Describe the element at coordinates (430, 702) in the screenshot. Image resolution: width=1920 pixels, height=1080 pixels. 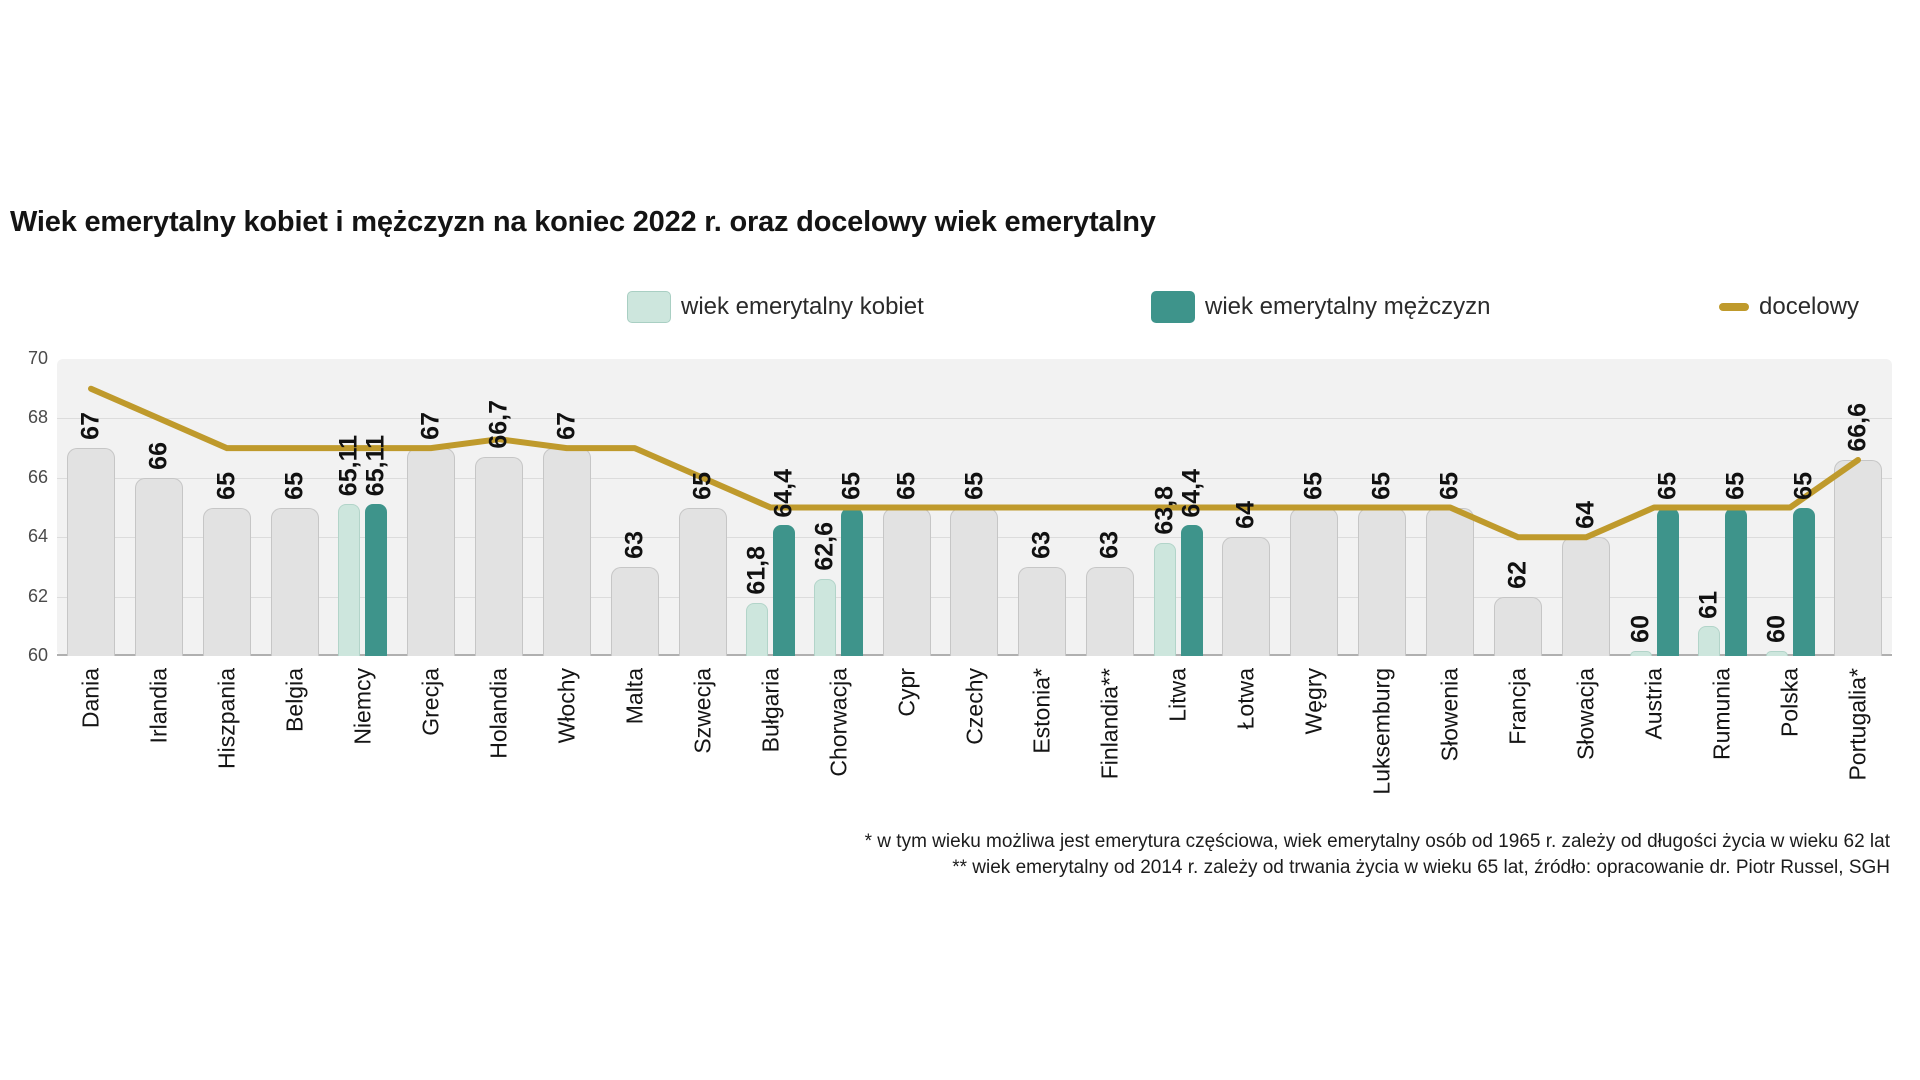
I see `country-label: Grecja` at that location.